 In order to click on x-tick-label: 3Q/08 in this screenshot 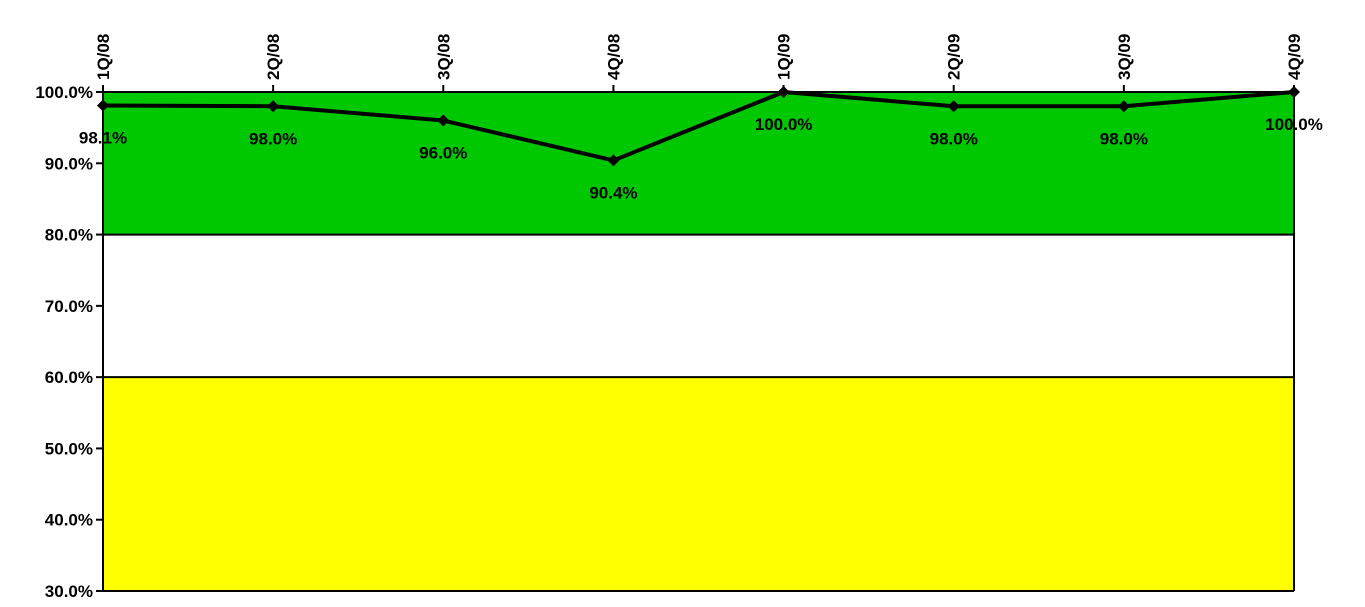, I will do `click(443, 57)`.